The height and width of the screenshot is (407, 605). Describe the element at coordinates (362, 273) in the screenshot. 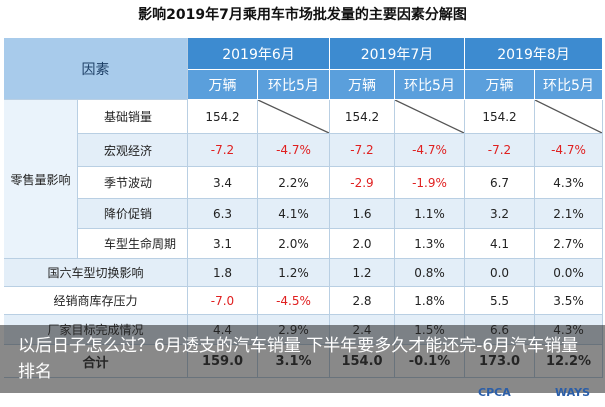

I see `table-cell: 1.2` at that location.